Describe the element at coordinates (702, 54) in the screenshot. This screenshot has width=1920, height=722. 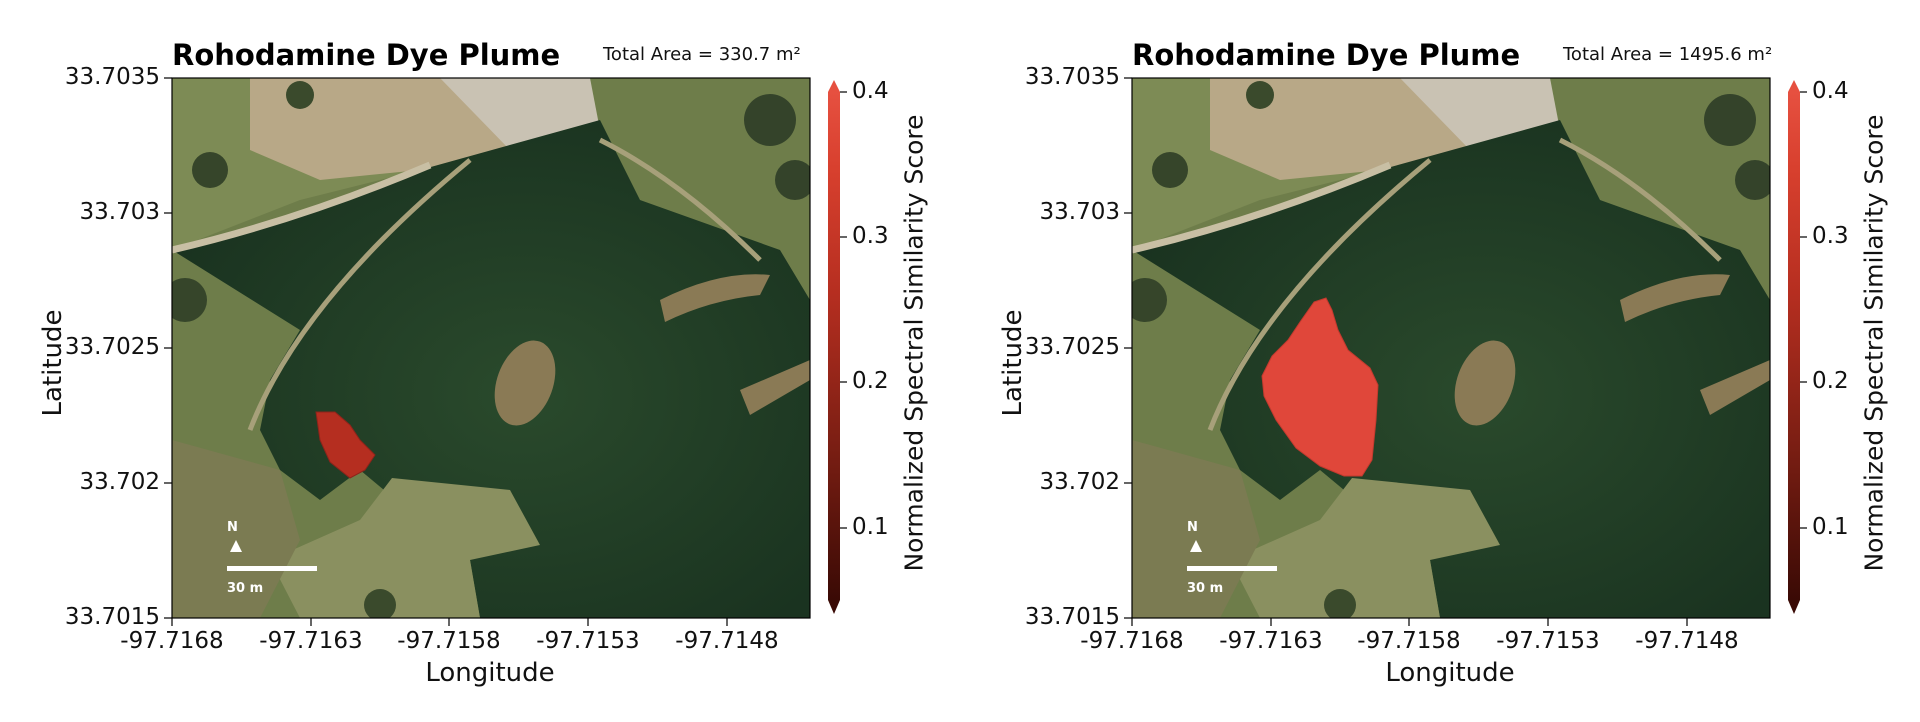
I see `total-area-label: Total Area = 330.7 m²` at that location.